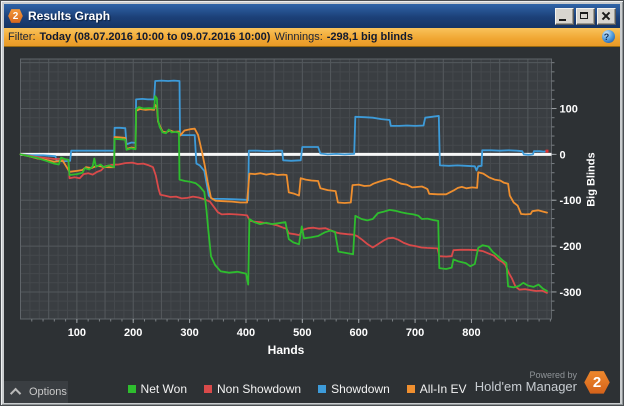 The height and width of the screenshot is (406, 624). I want to click on powered-by-text: Powered by, so click(553, 374).